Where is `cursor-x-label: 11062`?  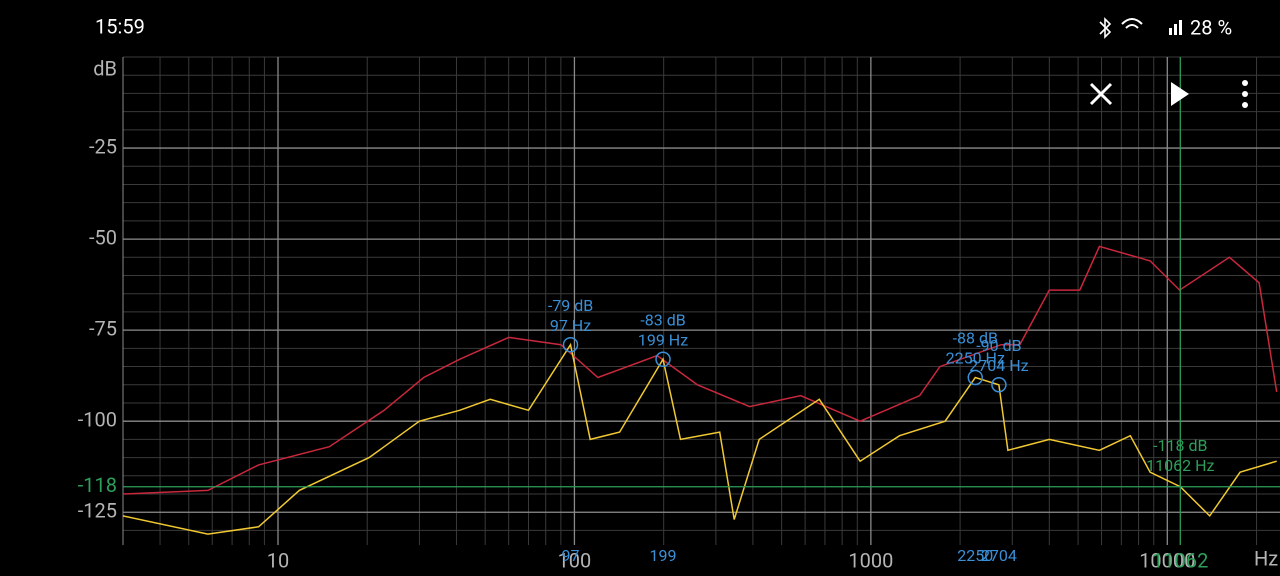
cursor-x-label: 11062 is located at coordinates (1180, 560).